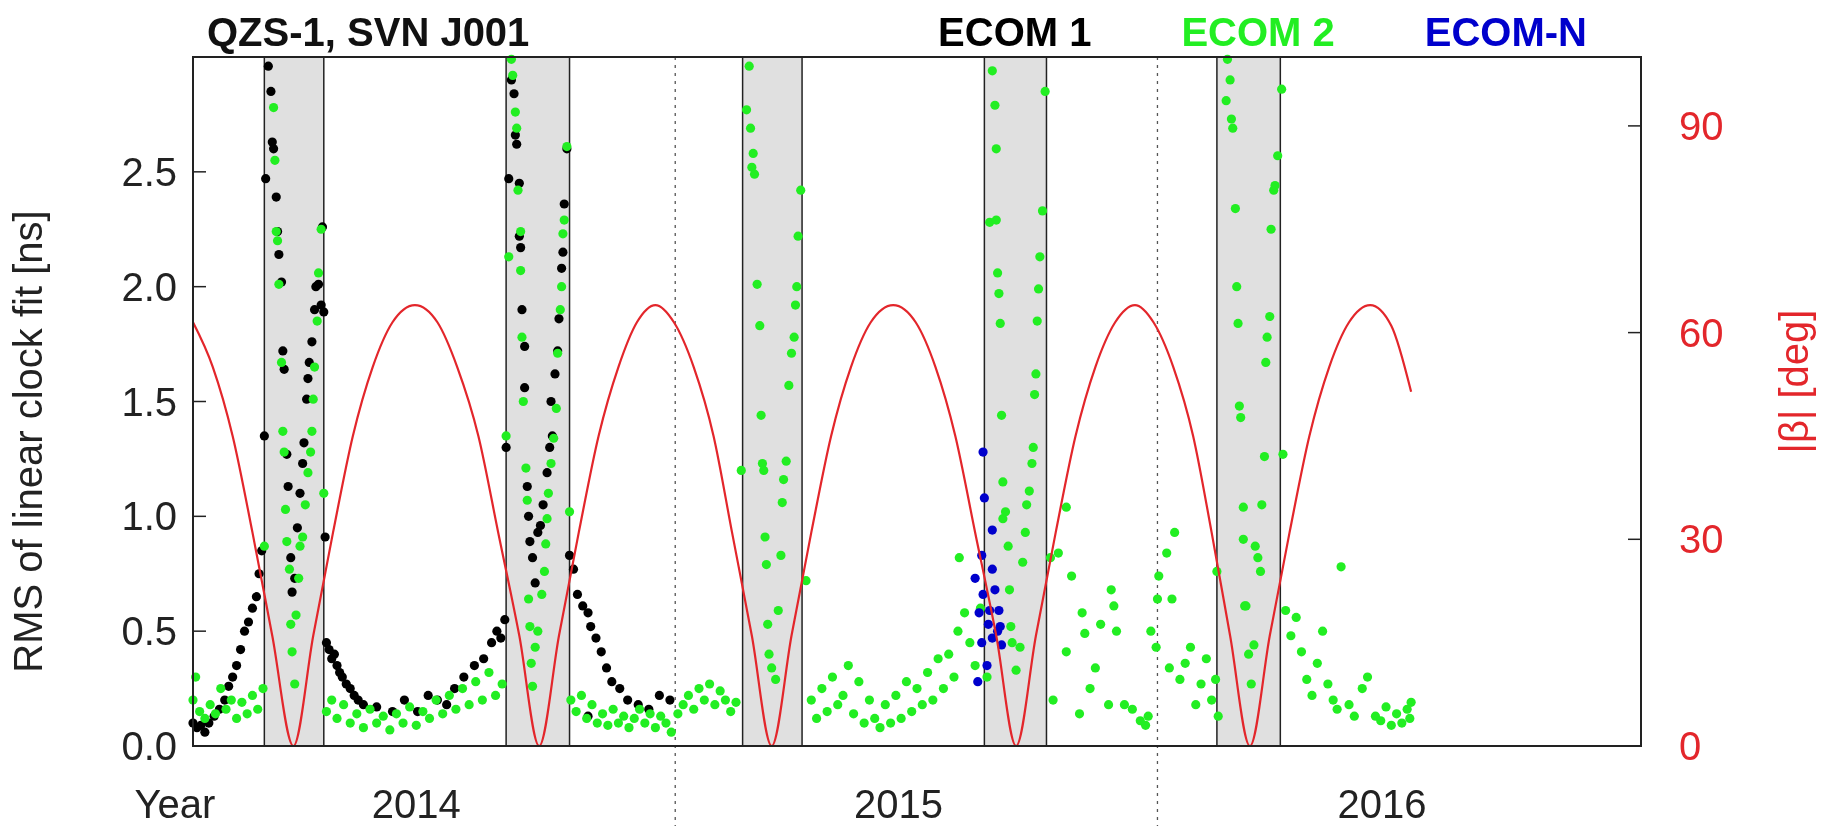 This screenshot has height=826, width=1839. Describe the element at coordinates (1701, 125) in the screenshot. I see `y2-tick-label: 90` at that location.